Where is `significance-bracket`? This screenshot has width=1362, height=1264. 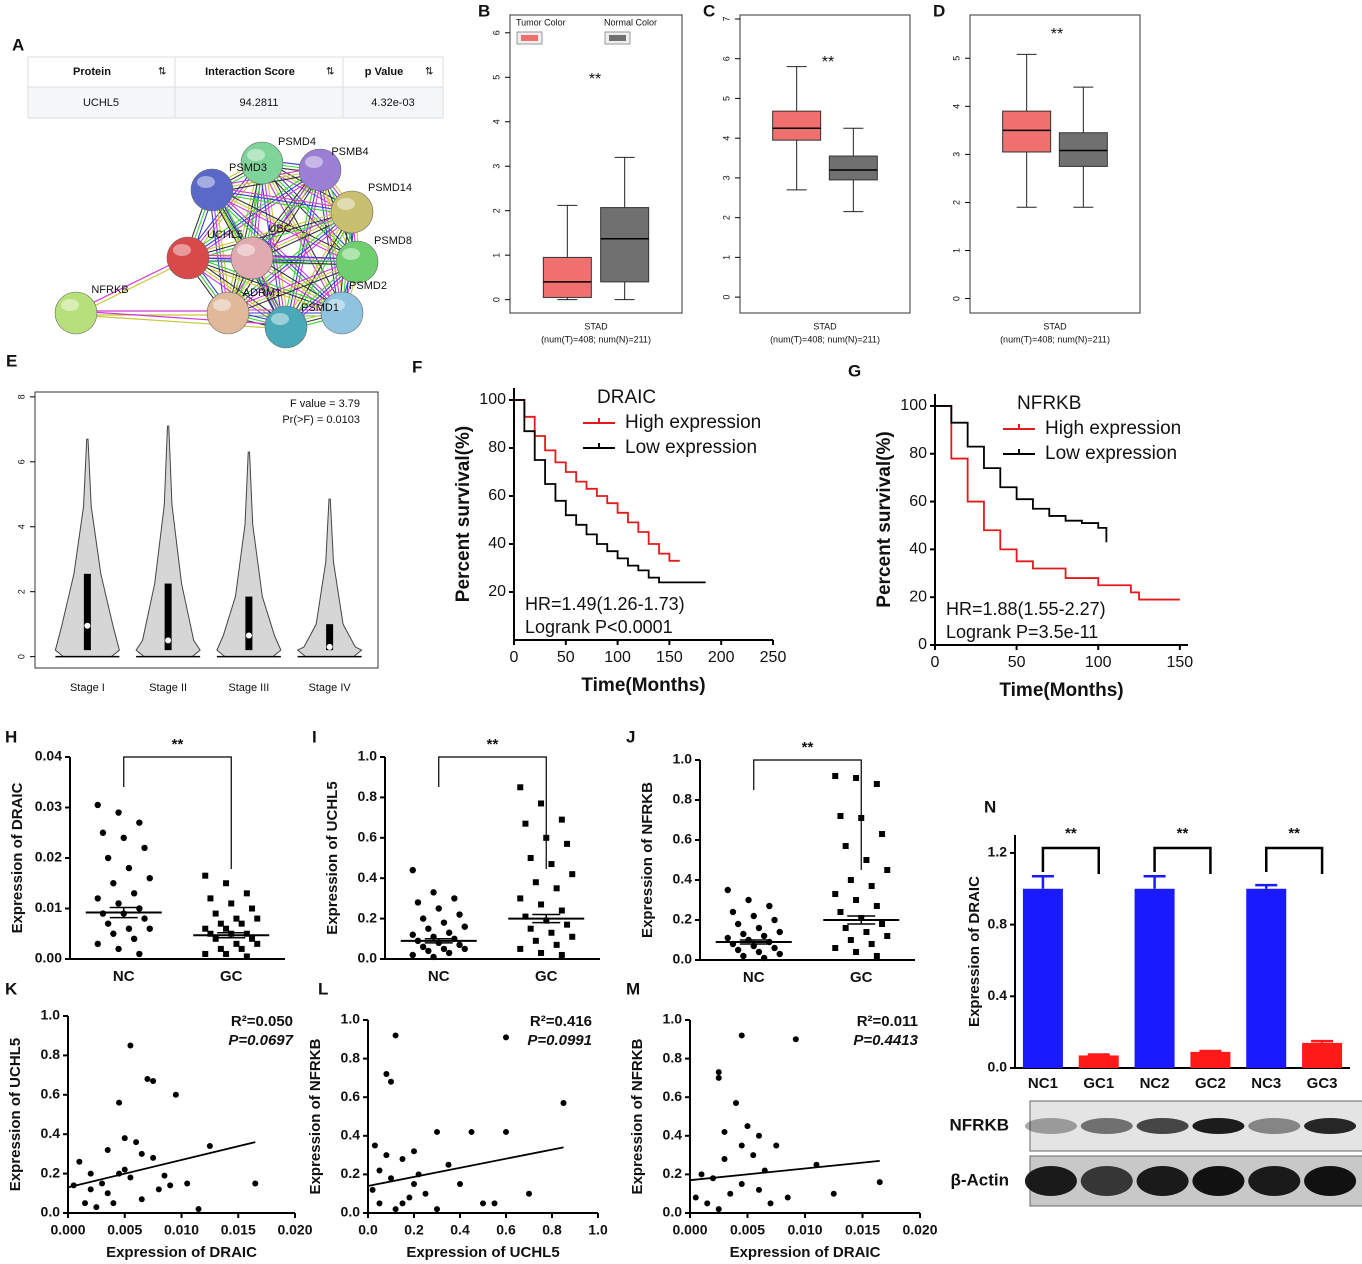 significance-bracket is located at coordinates (1182, 860).